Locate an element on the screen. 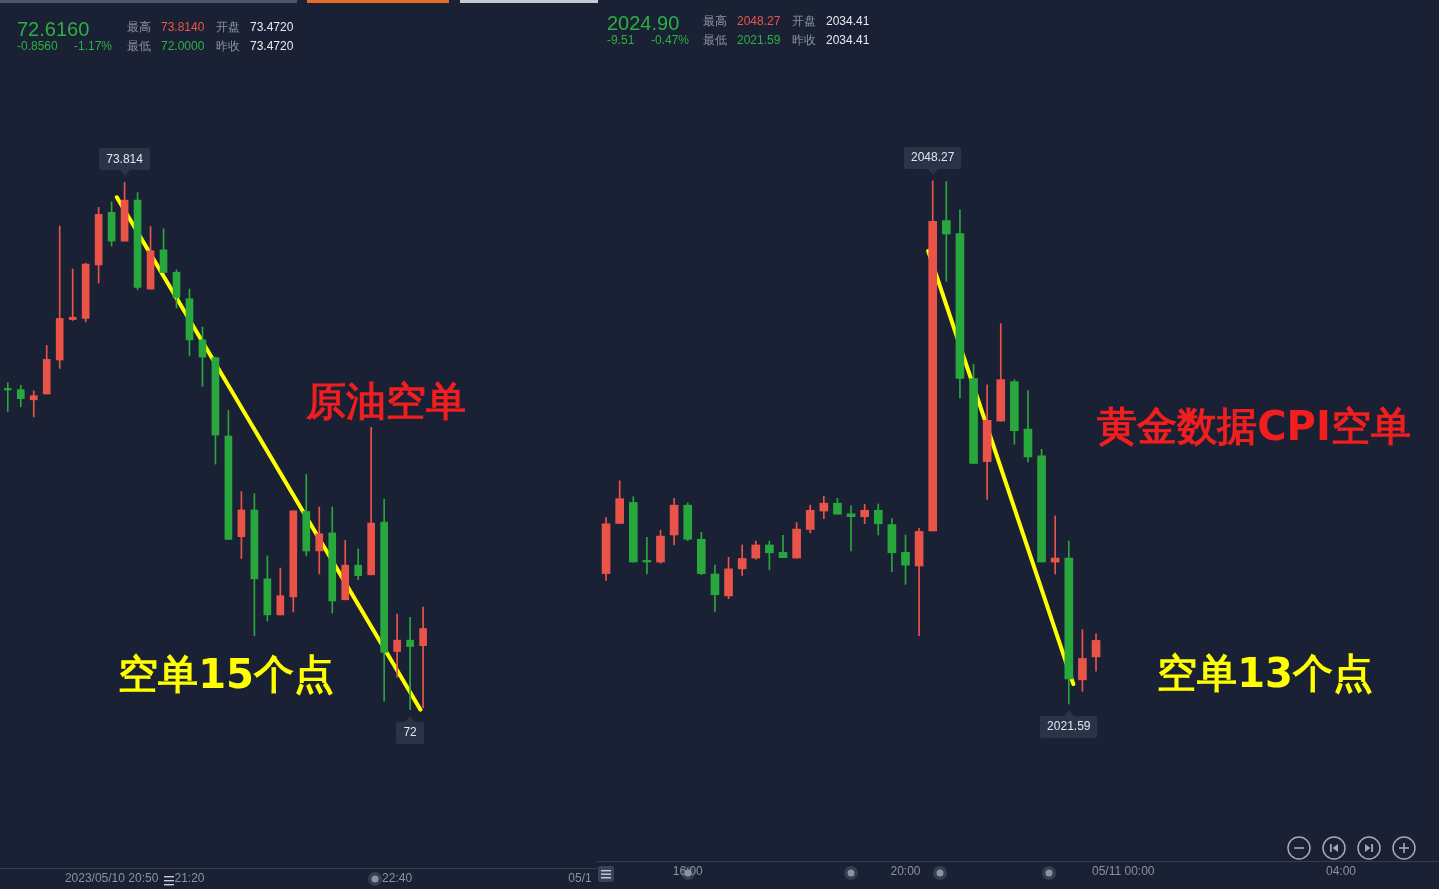 The image size is (1439, 889). text: 2024.90 is located at coordinates (643, 23).